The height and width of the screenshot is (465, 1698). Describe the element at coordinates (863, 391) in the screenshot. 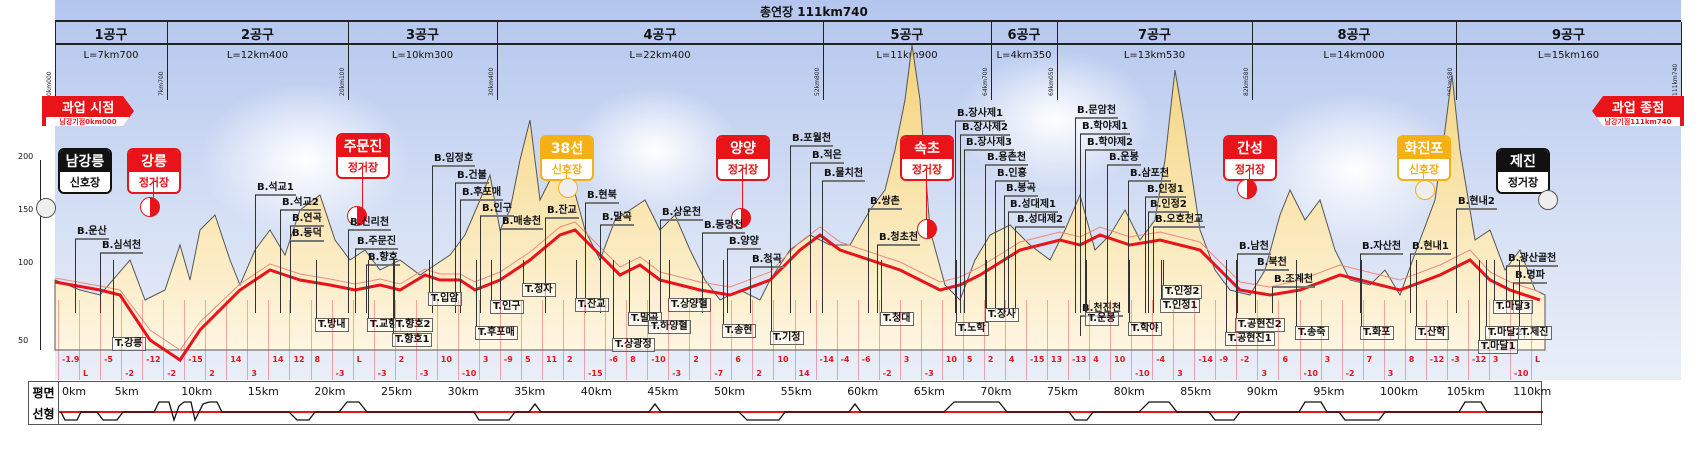

I see `km-tick-label: 60km` at that location.